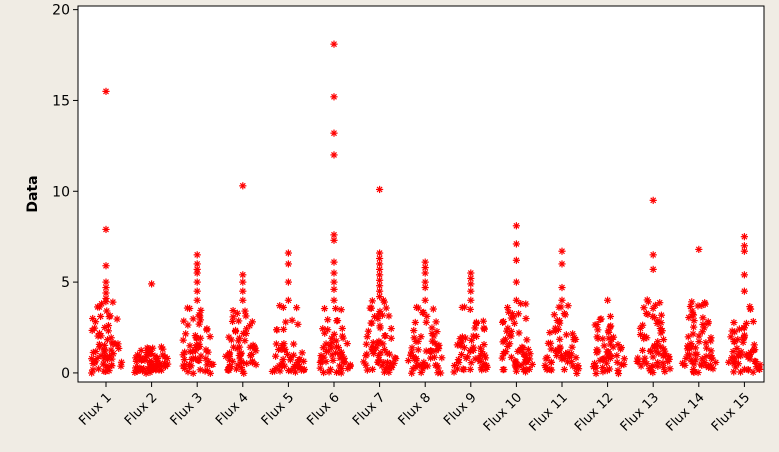  I want to click on y-tick-label: 15, so click(61, 101).